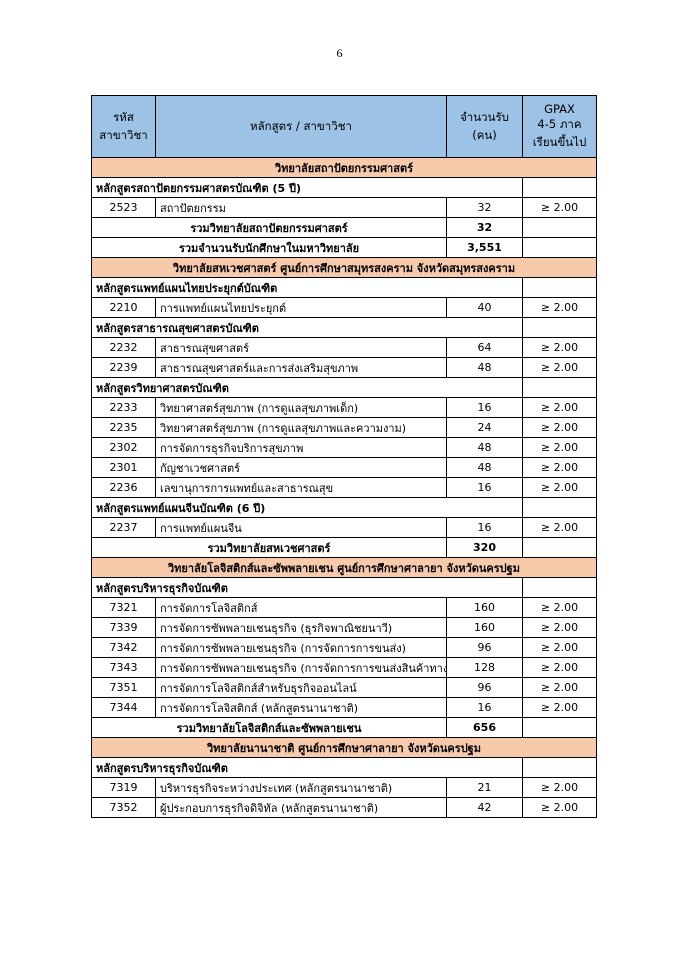 The height and width of the screenshot is (960, 679). What do you see at coordinates (344, 767) in the screenshot?
I see `program-row: หลักสูตรบริหารธุรกิจบัณฑิต` at bounding box center [344, 767].